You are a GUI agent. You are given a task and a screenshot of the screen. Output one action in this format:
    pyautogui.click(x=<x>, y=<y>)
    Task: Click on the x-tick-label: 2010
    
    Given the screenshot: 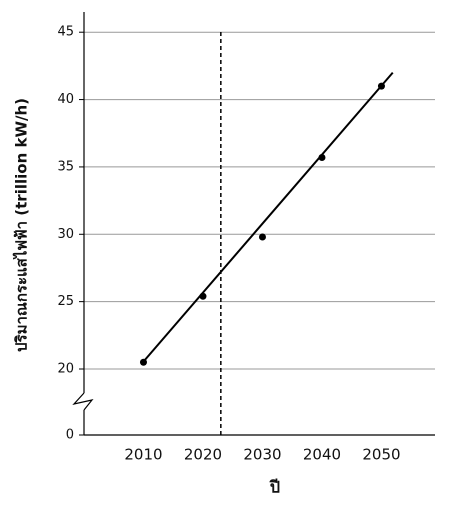 What is the action you would take?
    pyautogui.click(x=143, y=455)
    